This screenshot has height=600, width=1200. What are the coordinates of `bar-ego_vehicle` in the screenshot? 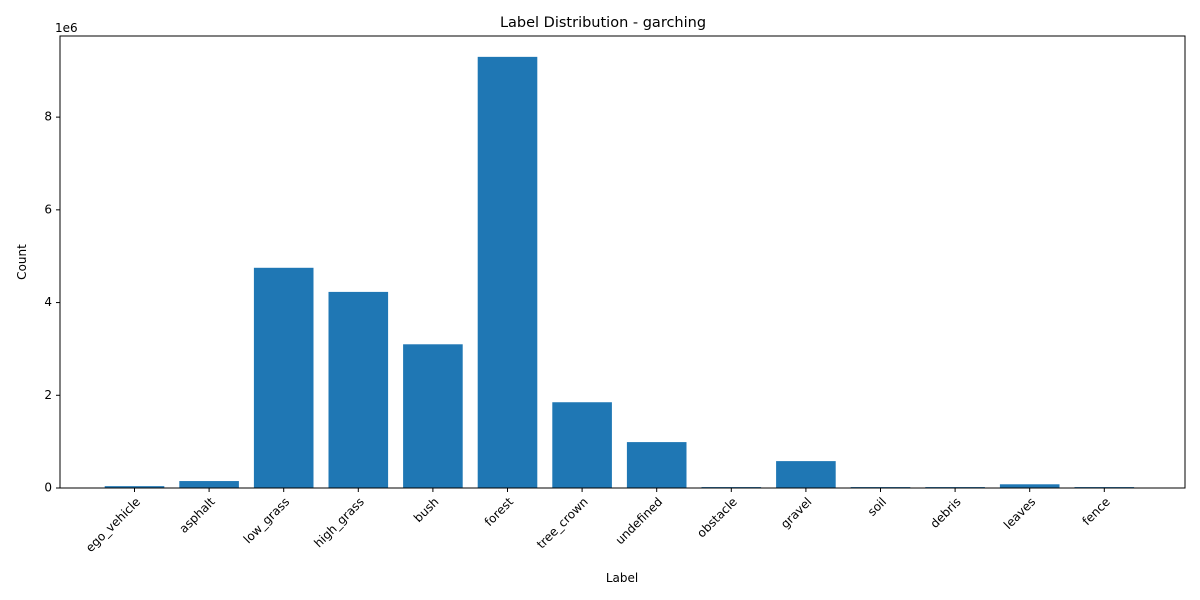 It's located at (134, 487).